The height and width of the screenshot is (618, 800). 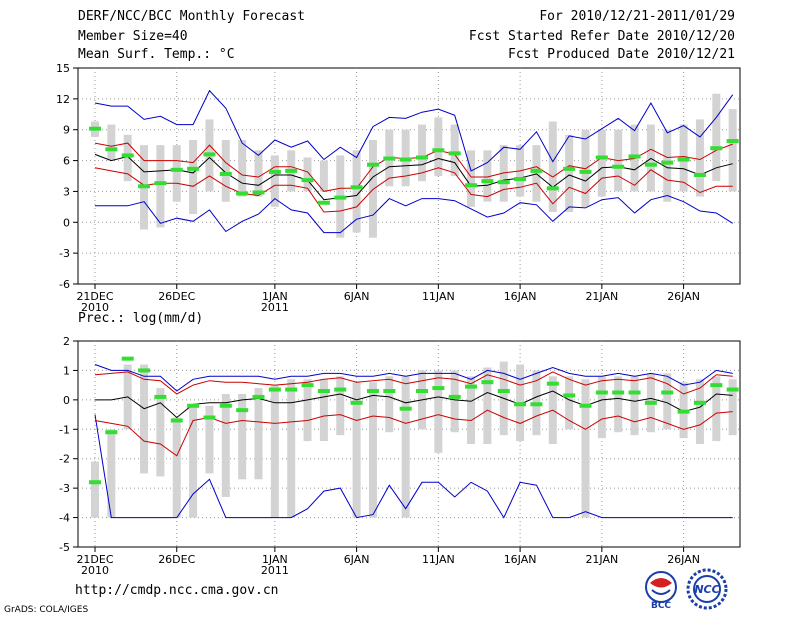 What do you see at coordinates (177, 590) in the screenshot?
I see `source-url: http://cmdp.ncc.cma.gov.cn` at bounding box center [177, 590].